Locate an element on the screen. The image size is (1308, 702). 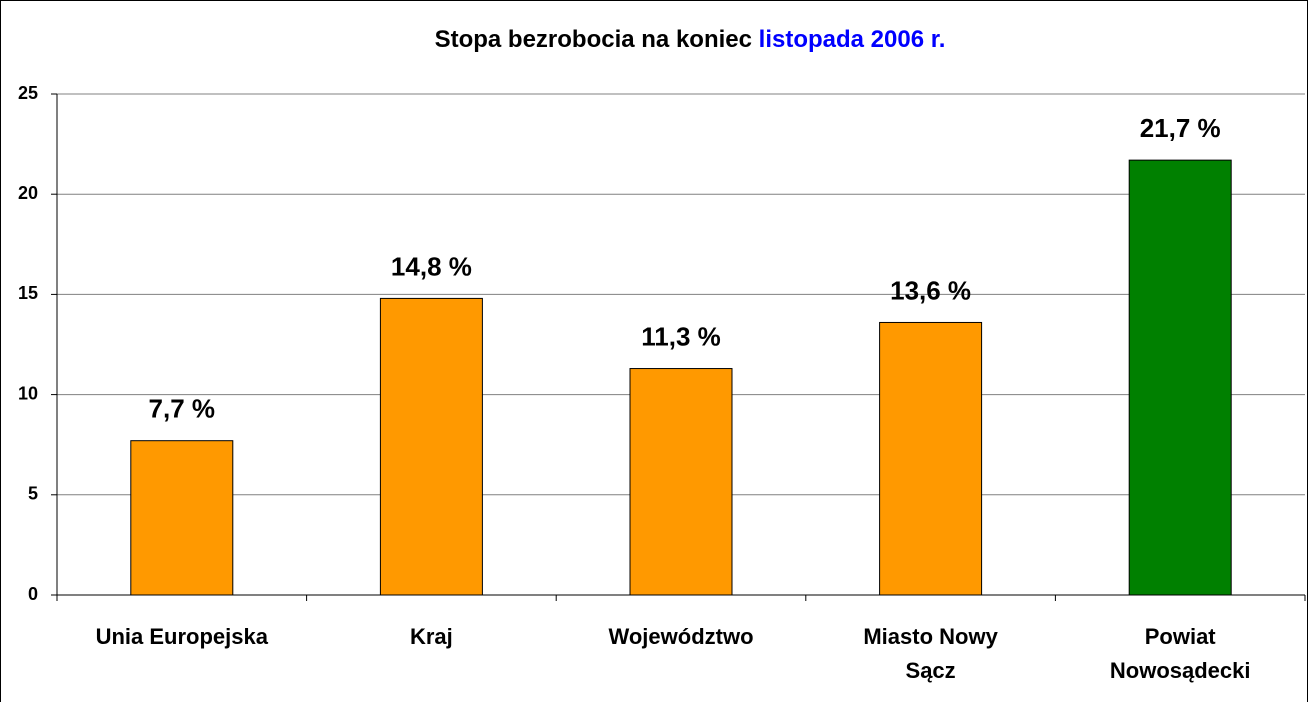
value-label: 13,6 % is located at coordinates (930, 290).